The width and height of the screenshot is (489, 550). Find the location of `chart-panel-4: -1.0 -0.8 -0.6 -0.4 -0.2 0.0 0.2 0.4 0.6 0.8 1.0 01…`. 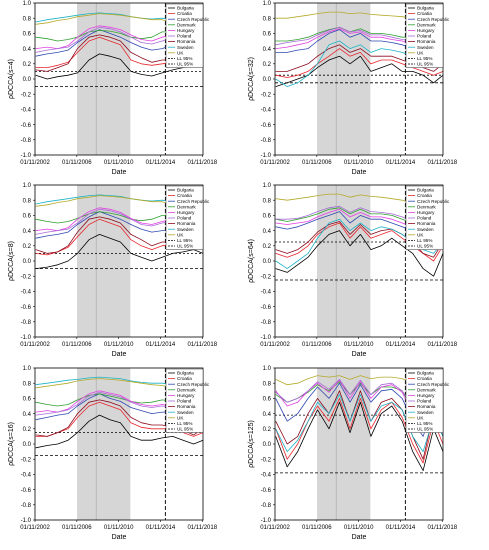

chart-panel-4: -1.0 -0.8 -0.6 -0.4 -0.2 0.0 0.2 0.4 0.6 0.8 1.0 01… is located at coordinates (353, 270).